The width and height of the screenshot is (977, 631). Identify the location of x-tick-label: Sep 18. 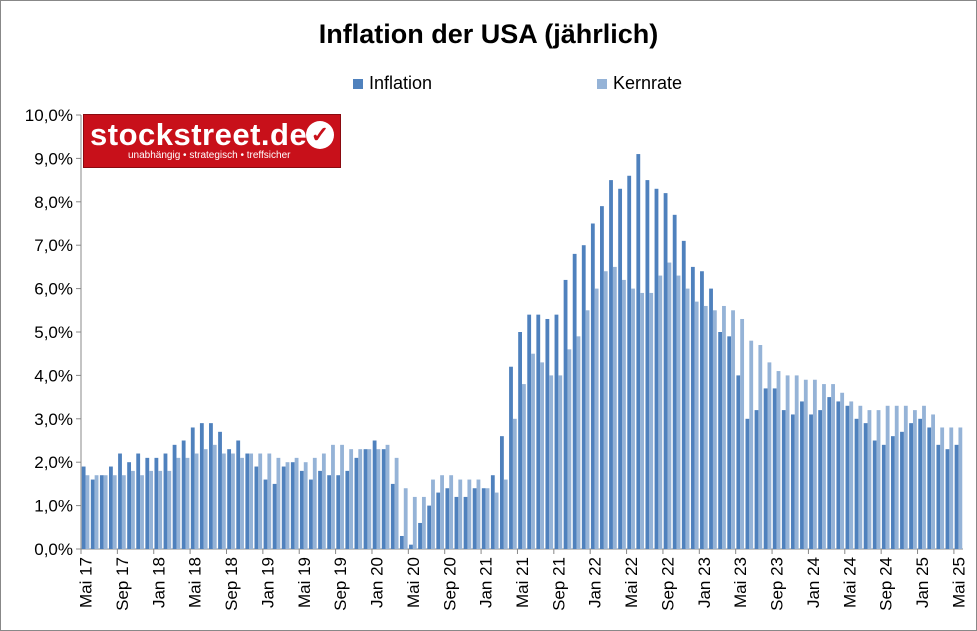
(231, 584).